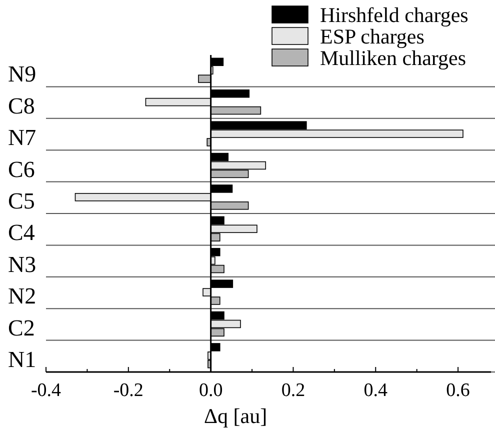  What do you see at coordinates (21, 105) in the screenshot?
I see `y-tick-label: C8` at bounding box center [21, 105].